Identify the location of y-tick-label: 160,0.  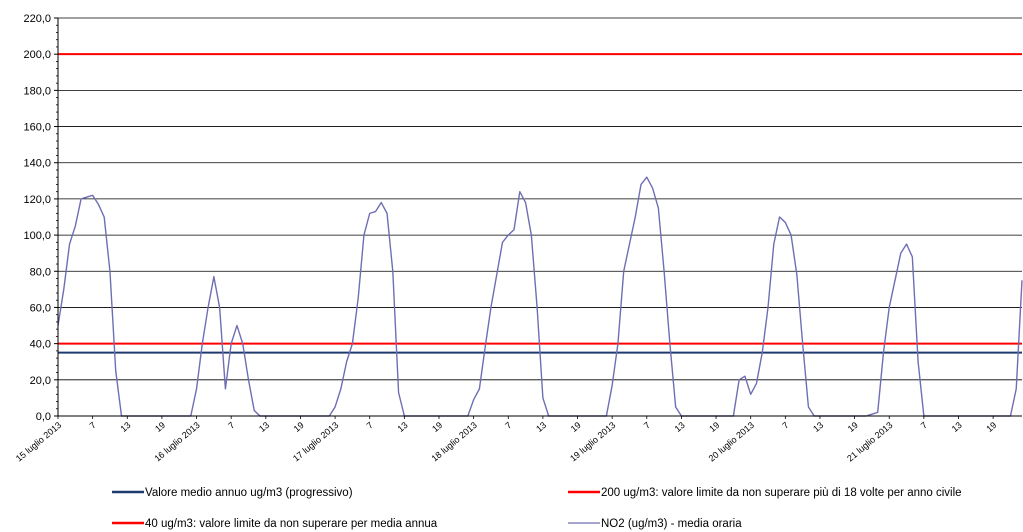
(37, 128).